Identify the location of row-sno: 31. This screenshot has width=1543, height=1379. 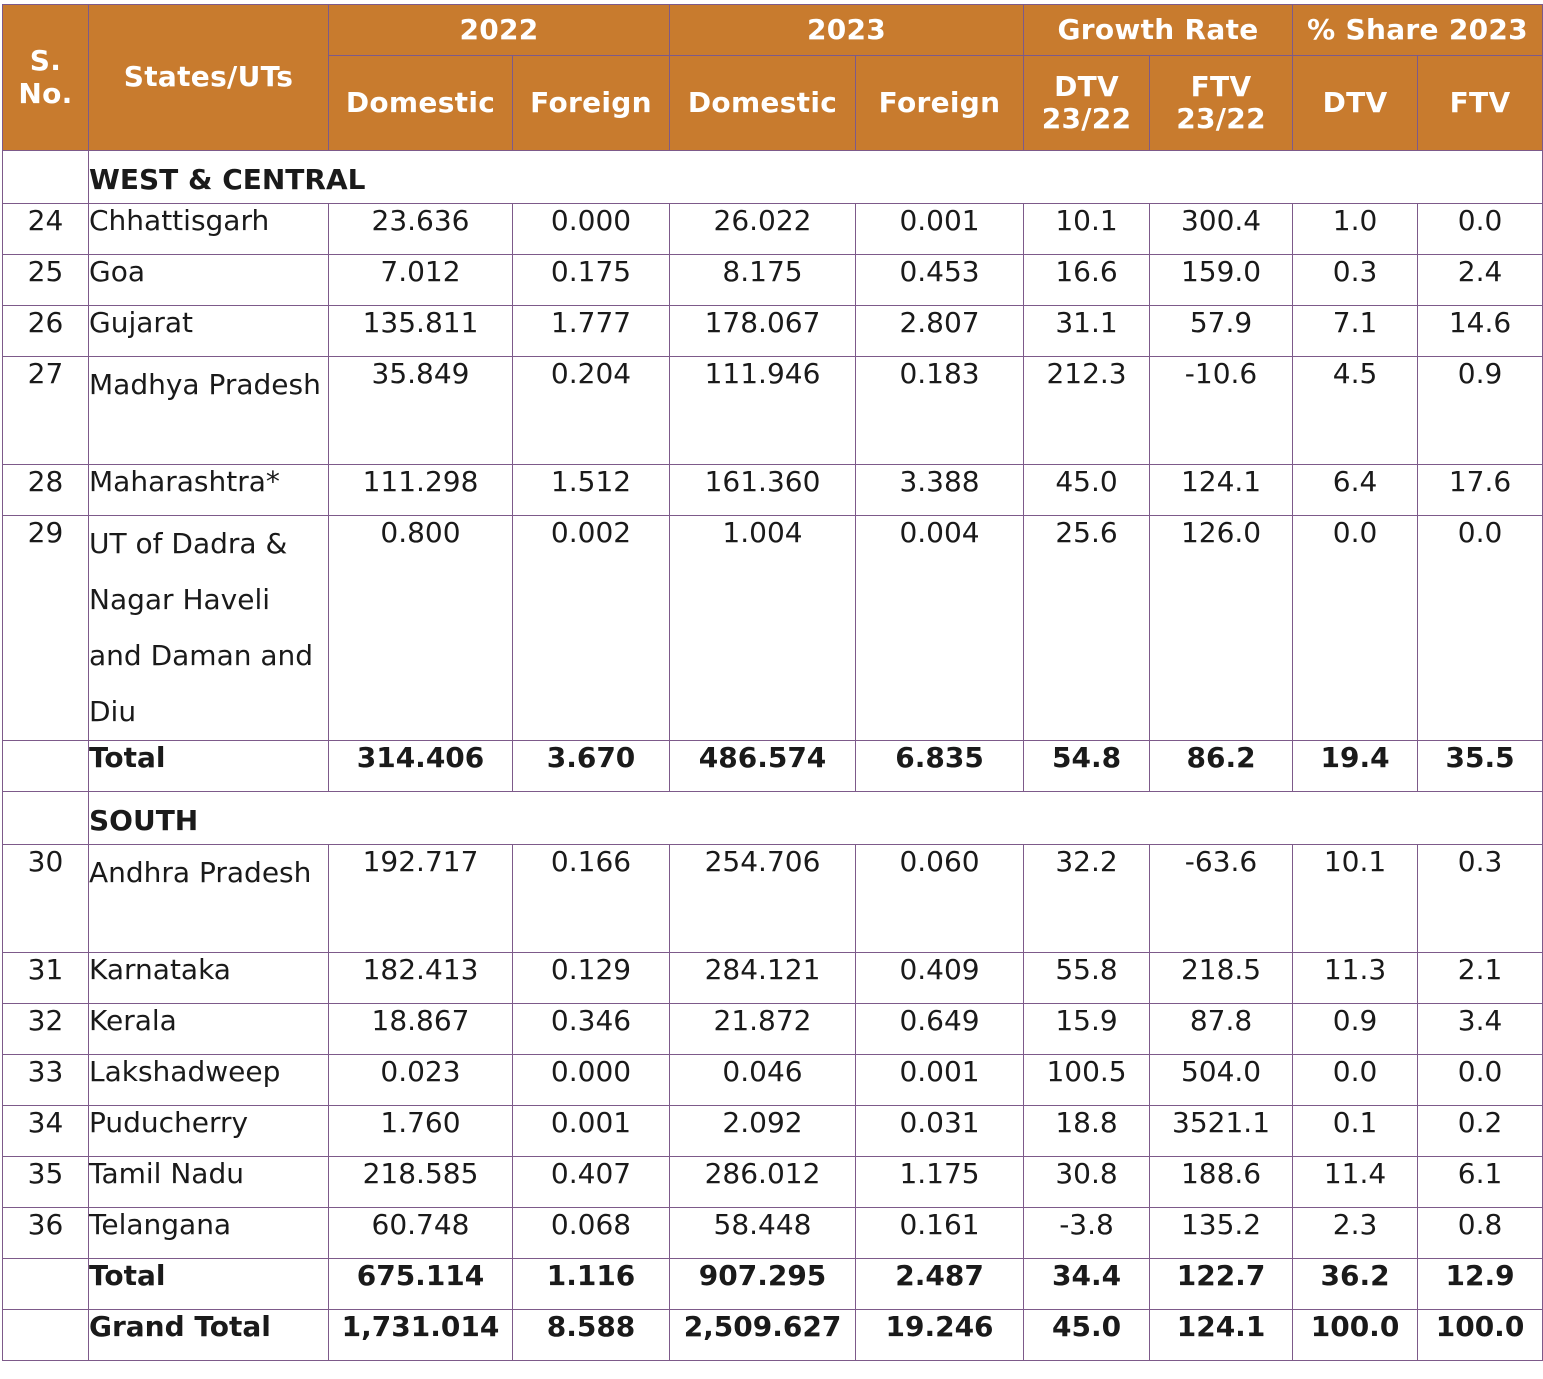
(45, 978).